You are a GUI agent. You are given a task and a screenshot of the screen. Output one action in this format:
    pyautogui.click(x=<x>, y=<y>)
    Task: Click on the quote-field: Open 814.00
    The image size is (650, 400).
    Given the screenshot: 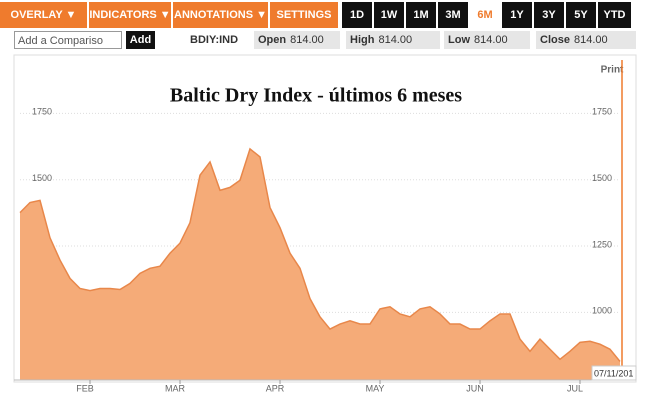 What is the action you would take?
    pyautogui.click(x=297, y=40)
    